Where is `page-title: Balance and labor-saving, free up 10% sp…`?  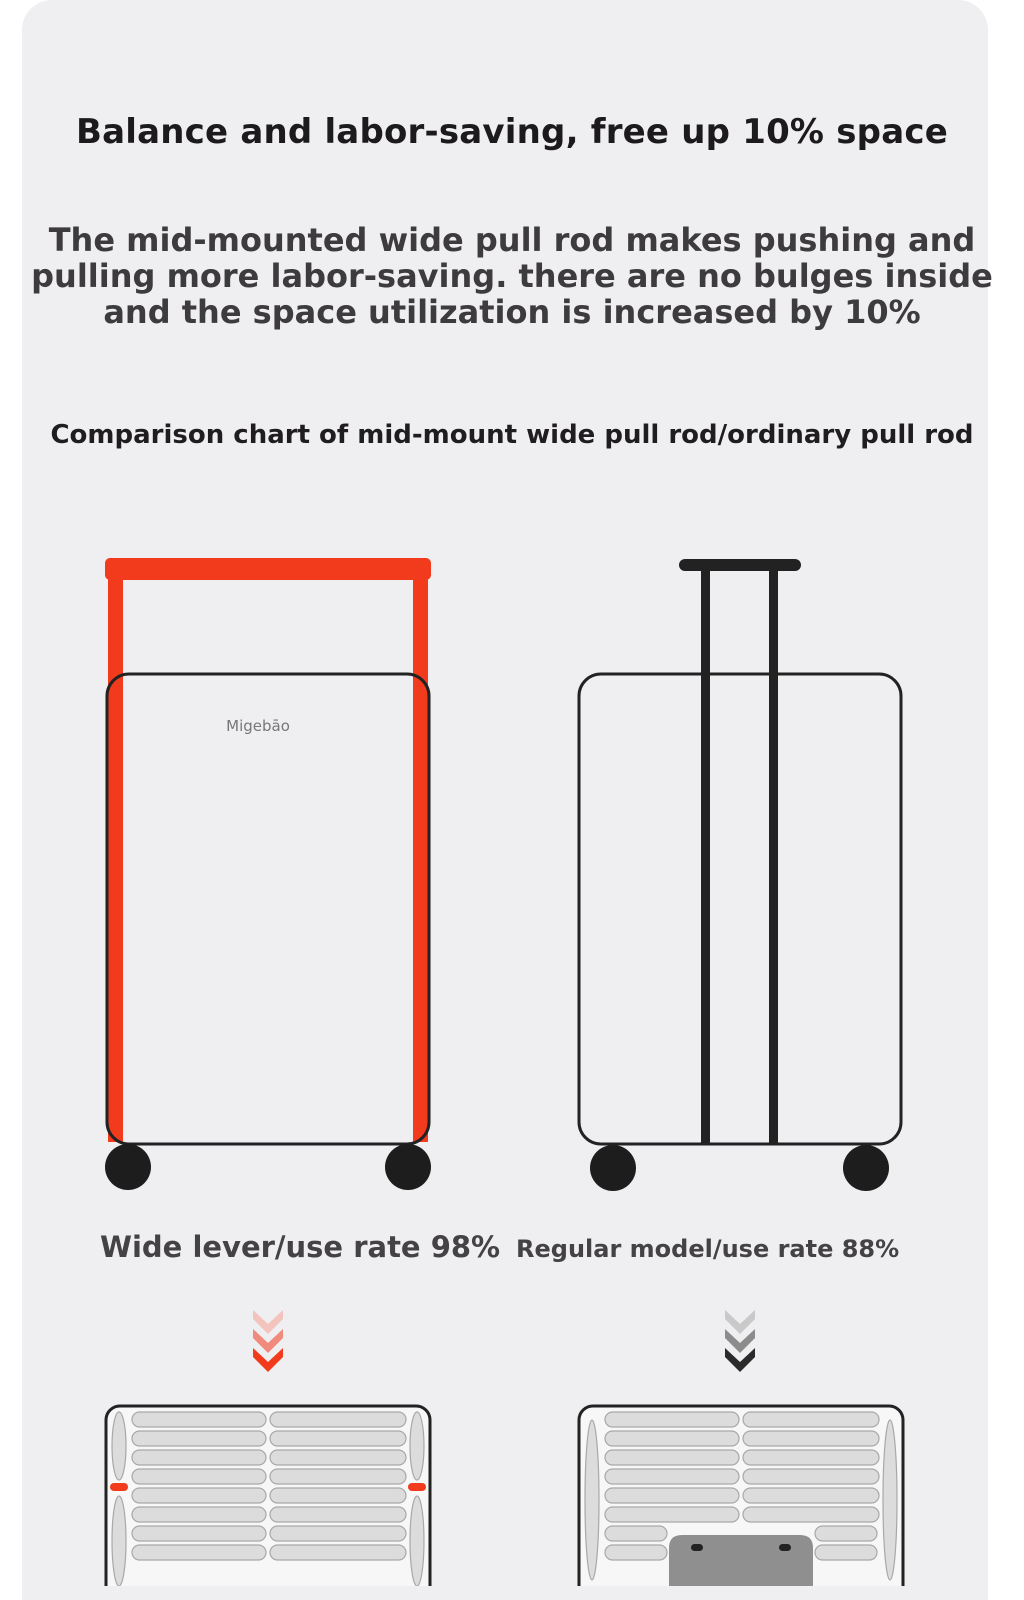
page-title: Balance and labor-saving, free up 10% sp… is located at coordinates (512, 132).